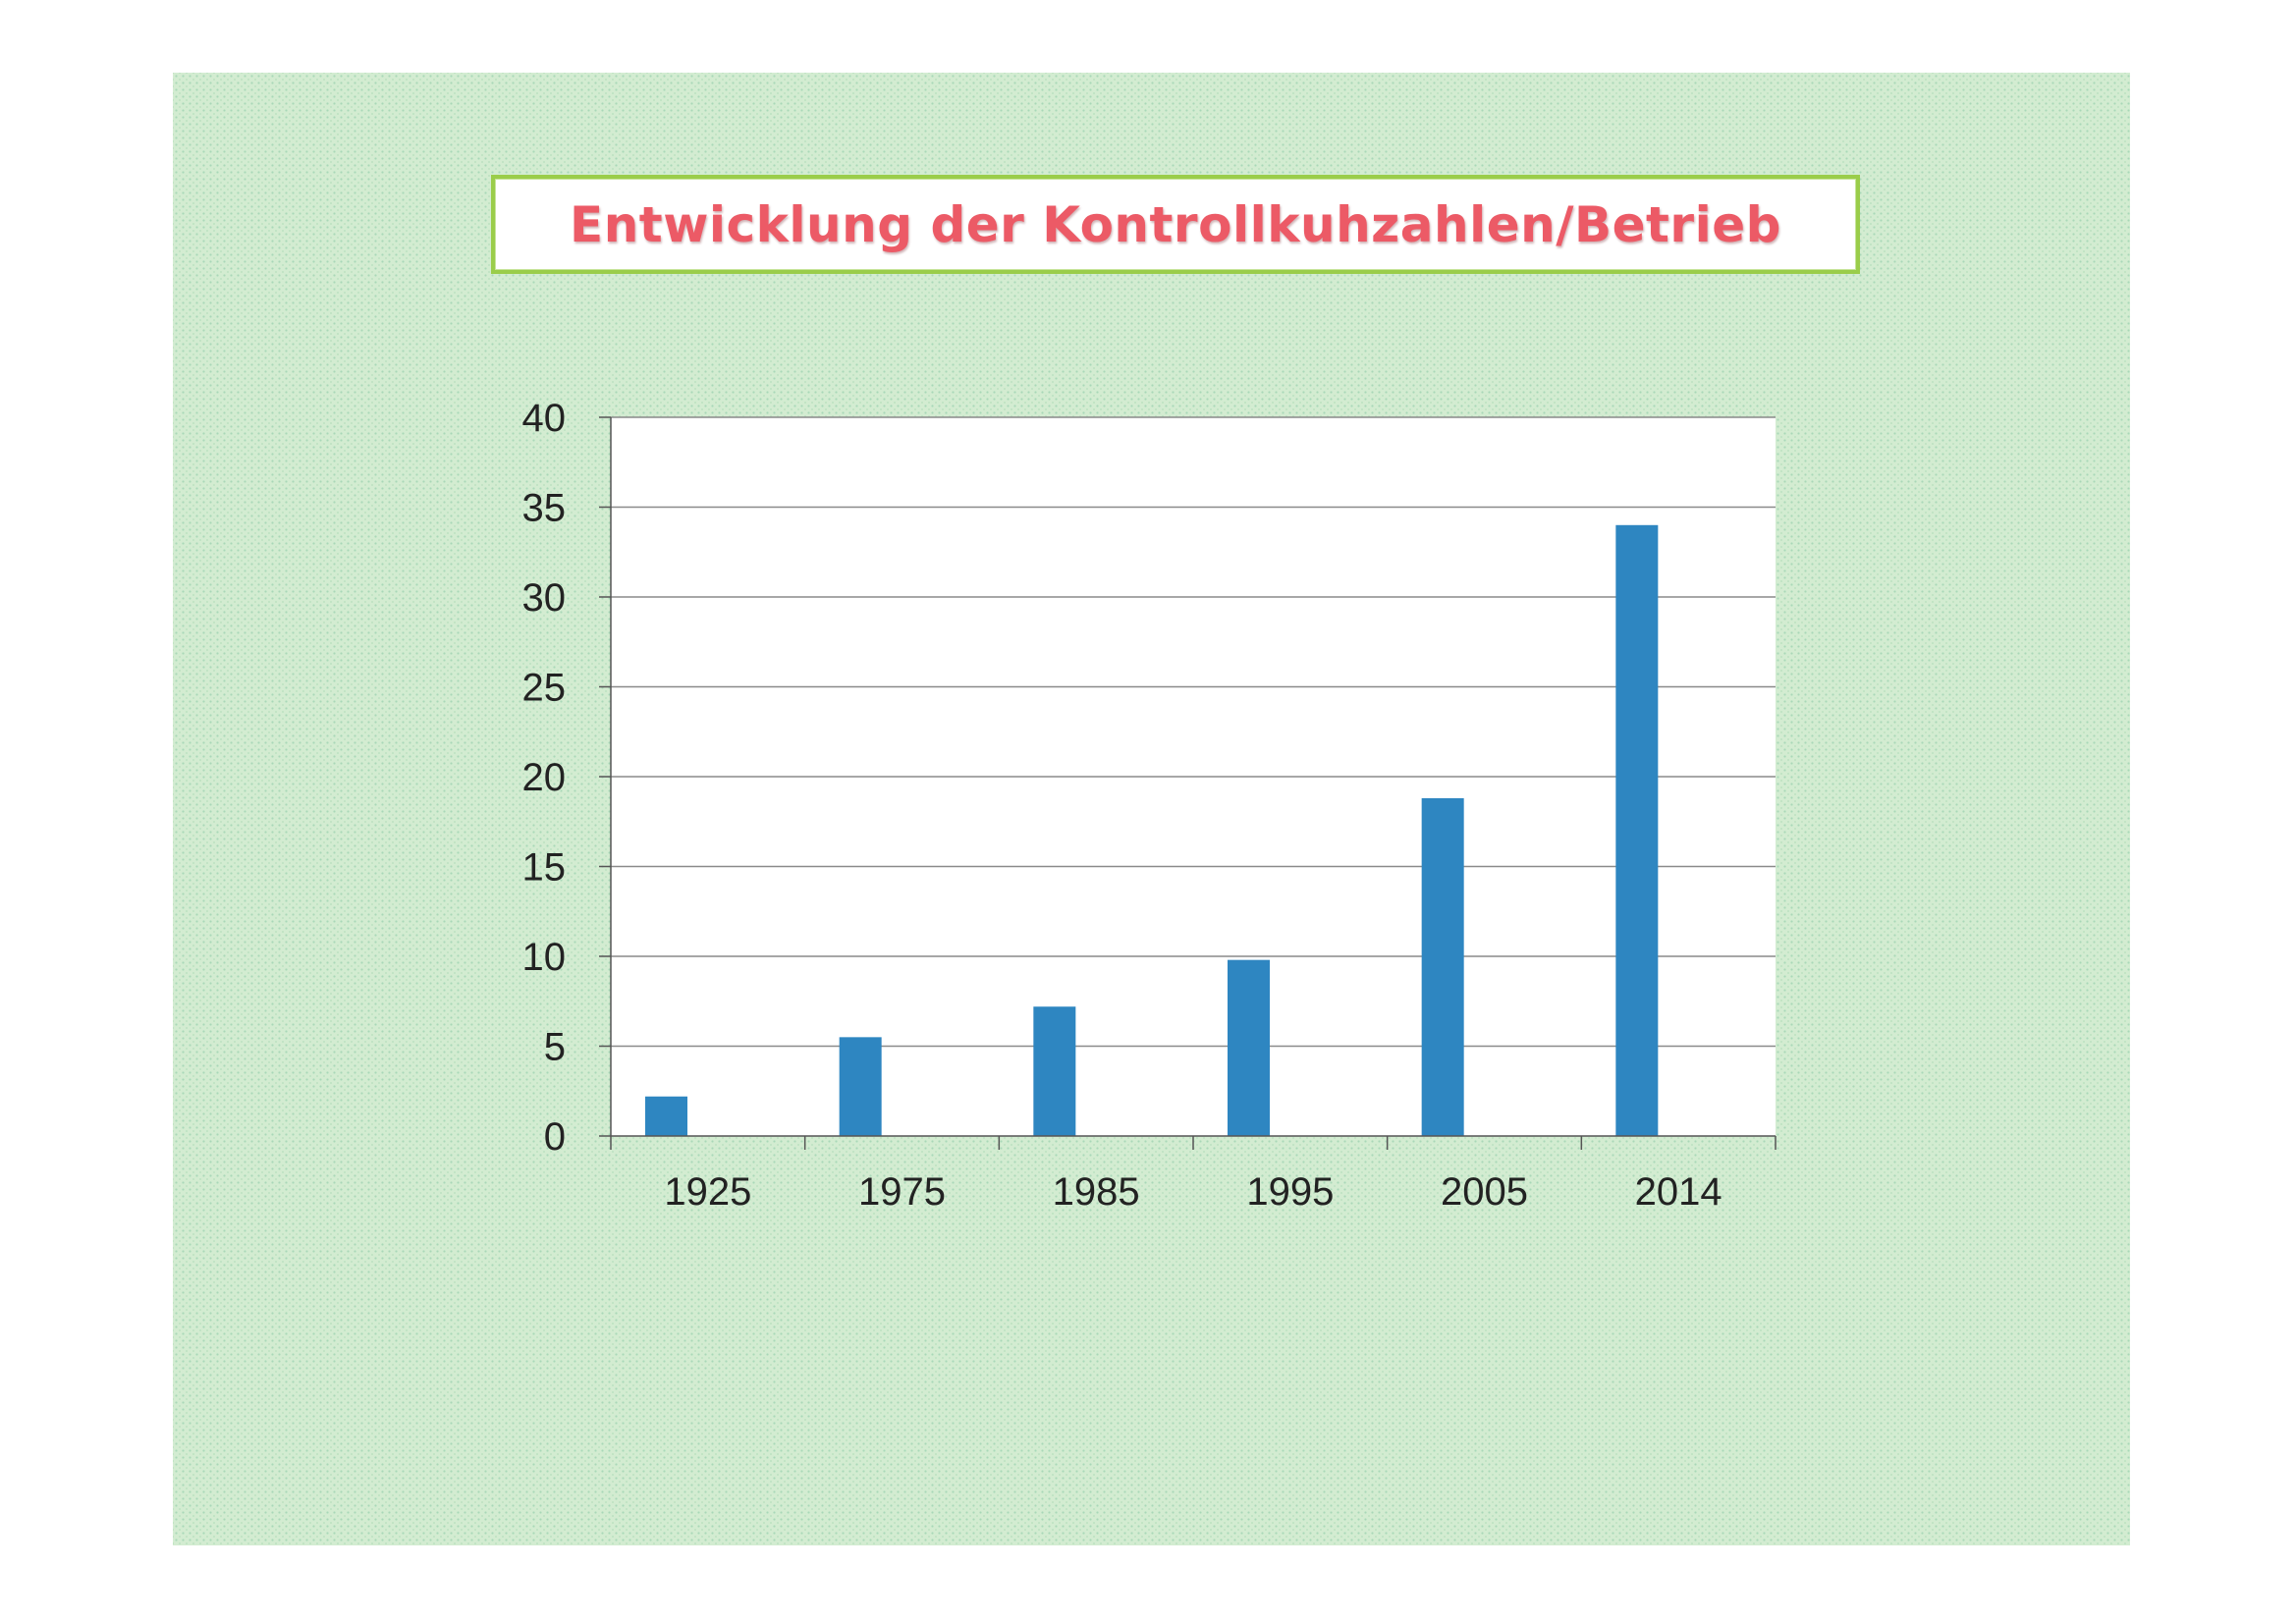  Describe the element at coordinates (860, 1086) in the screenshot. I see `bar-1975` at that location.